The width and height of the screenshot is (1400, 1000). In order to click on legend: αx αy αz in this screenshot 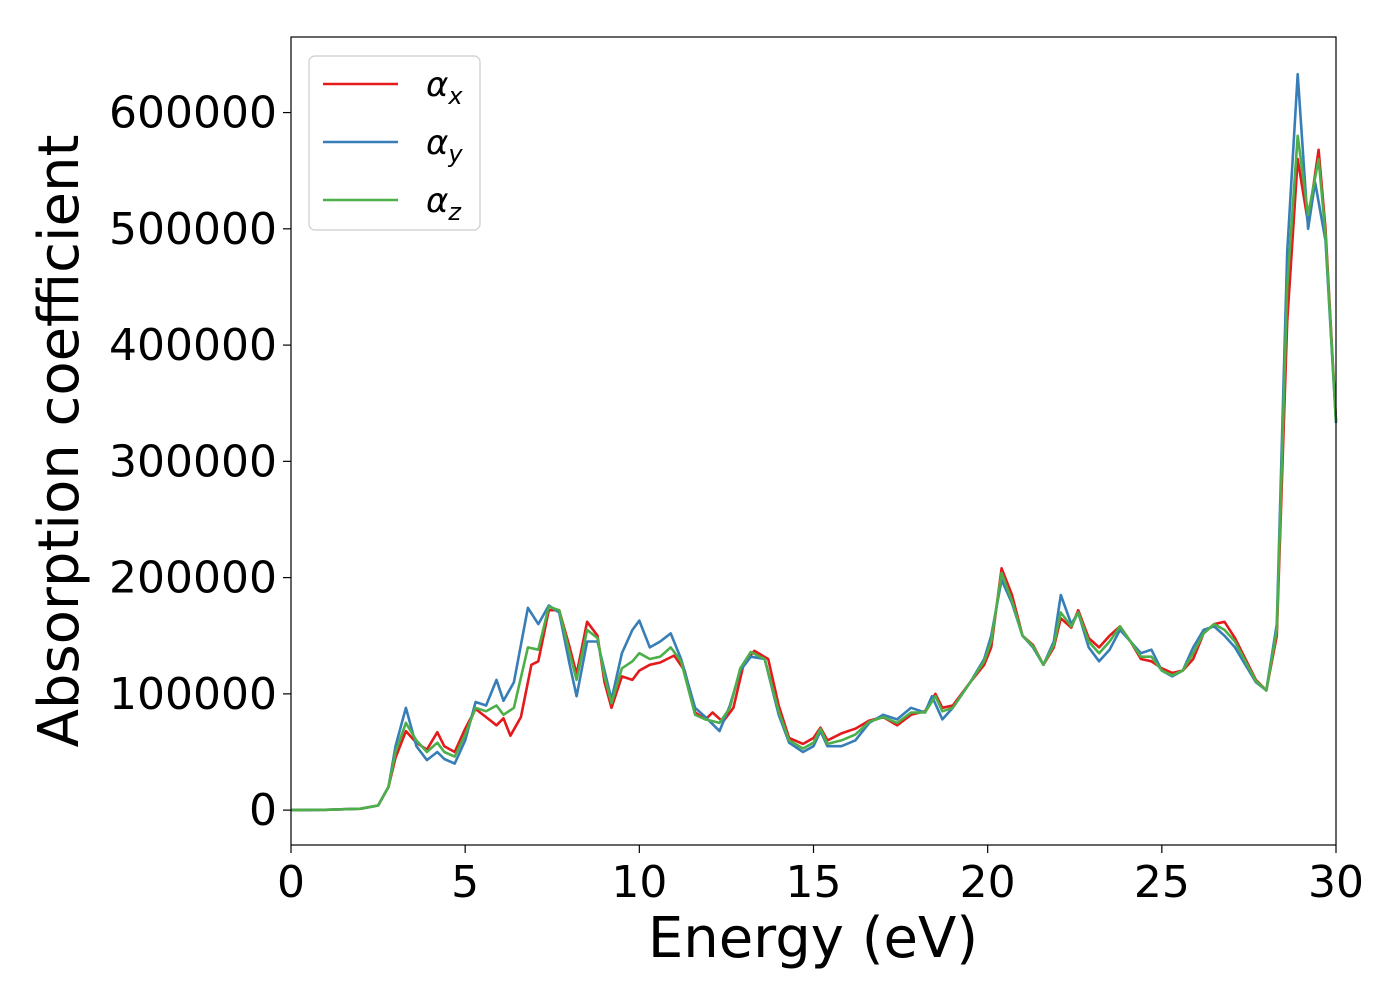, I will do `click(394, 143)`.